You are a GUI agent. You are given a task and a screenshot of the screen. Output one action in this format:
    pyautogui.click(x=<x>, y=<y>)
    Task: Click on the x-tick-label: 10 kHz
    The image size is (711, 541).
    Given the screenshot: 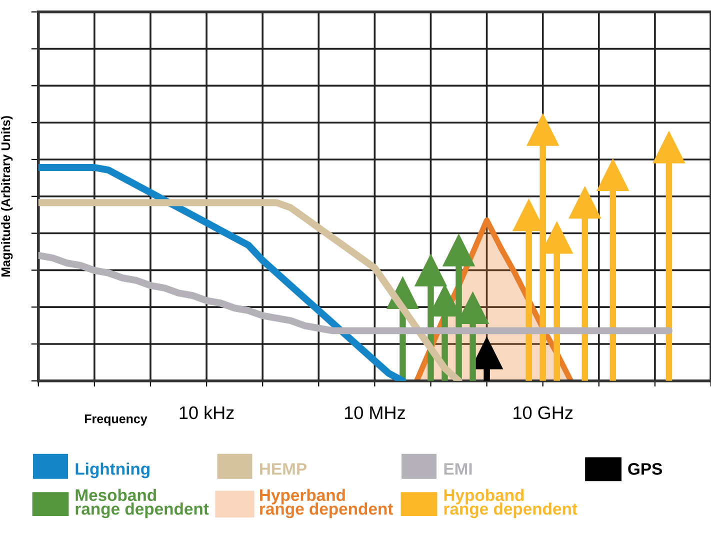 What is the action you would take?
    pyautogui.click(x=207, y=413)
    